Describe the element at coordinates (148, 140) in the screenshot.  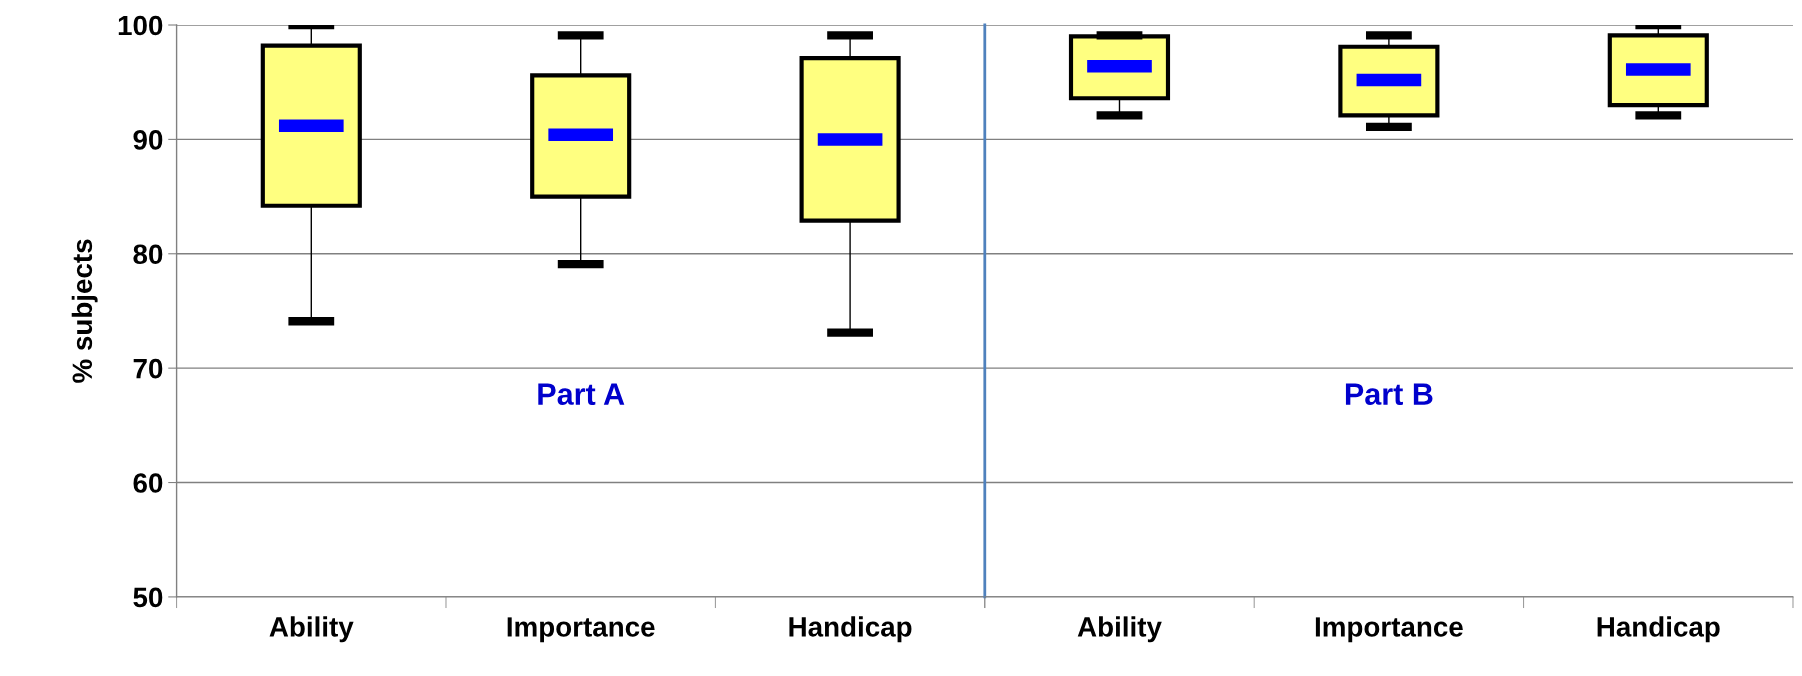
I see `y-tick-label: 90` at that location.